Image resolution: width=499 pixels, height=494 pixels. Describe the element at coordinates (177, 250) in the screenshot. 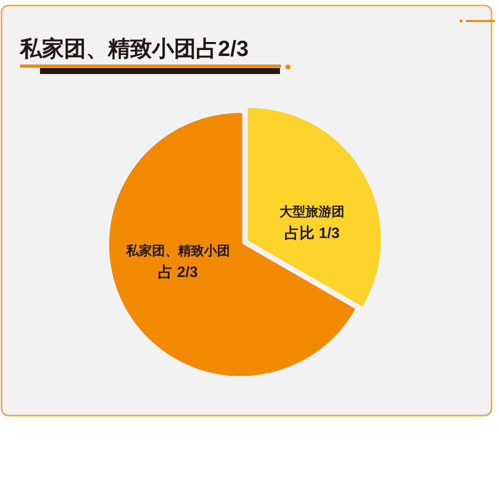

I see `slice-label: 私家团、精致小团` at that location.